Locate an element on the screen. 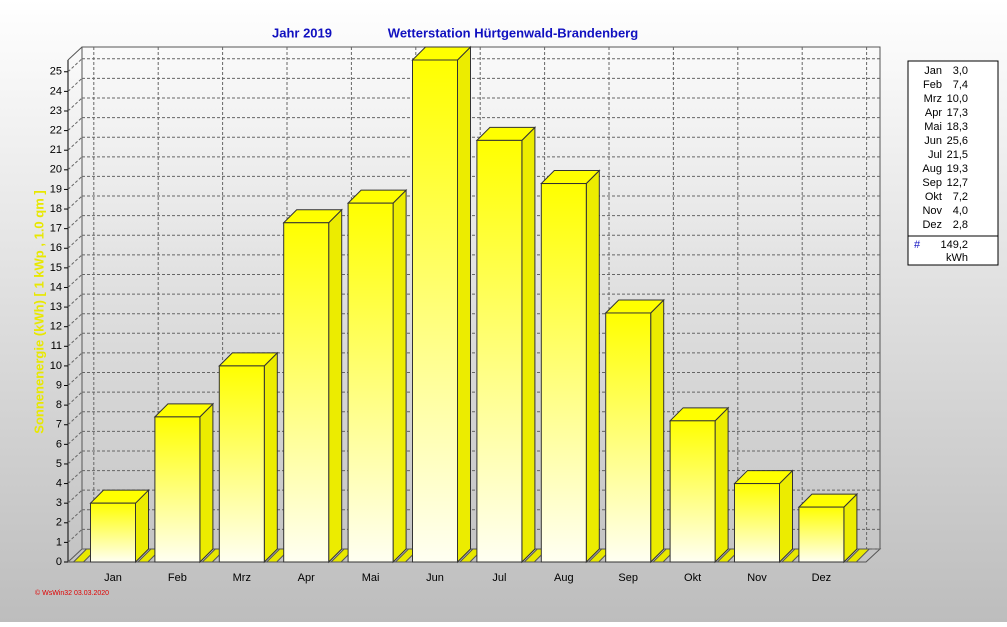 This screenshot has height=627, width=1007. x-tick-label: Feb is located at coordinates (177, 578).